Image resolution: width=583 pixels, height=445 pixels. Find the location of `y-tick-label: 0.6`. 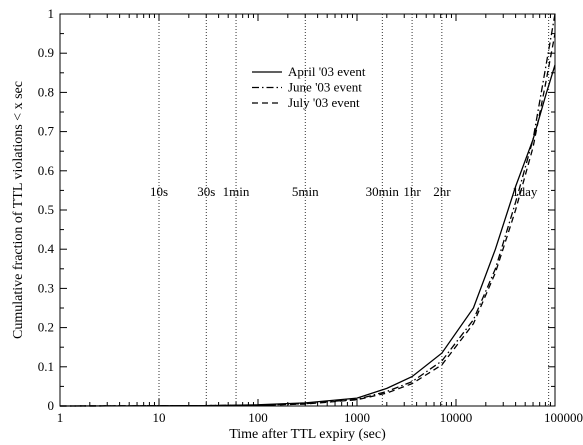

y-tick-label: 0.6 is located at coordinates (46, 170).